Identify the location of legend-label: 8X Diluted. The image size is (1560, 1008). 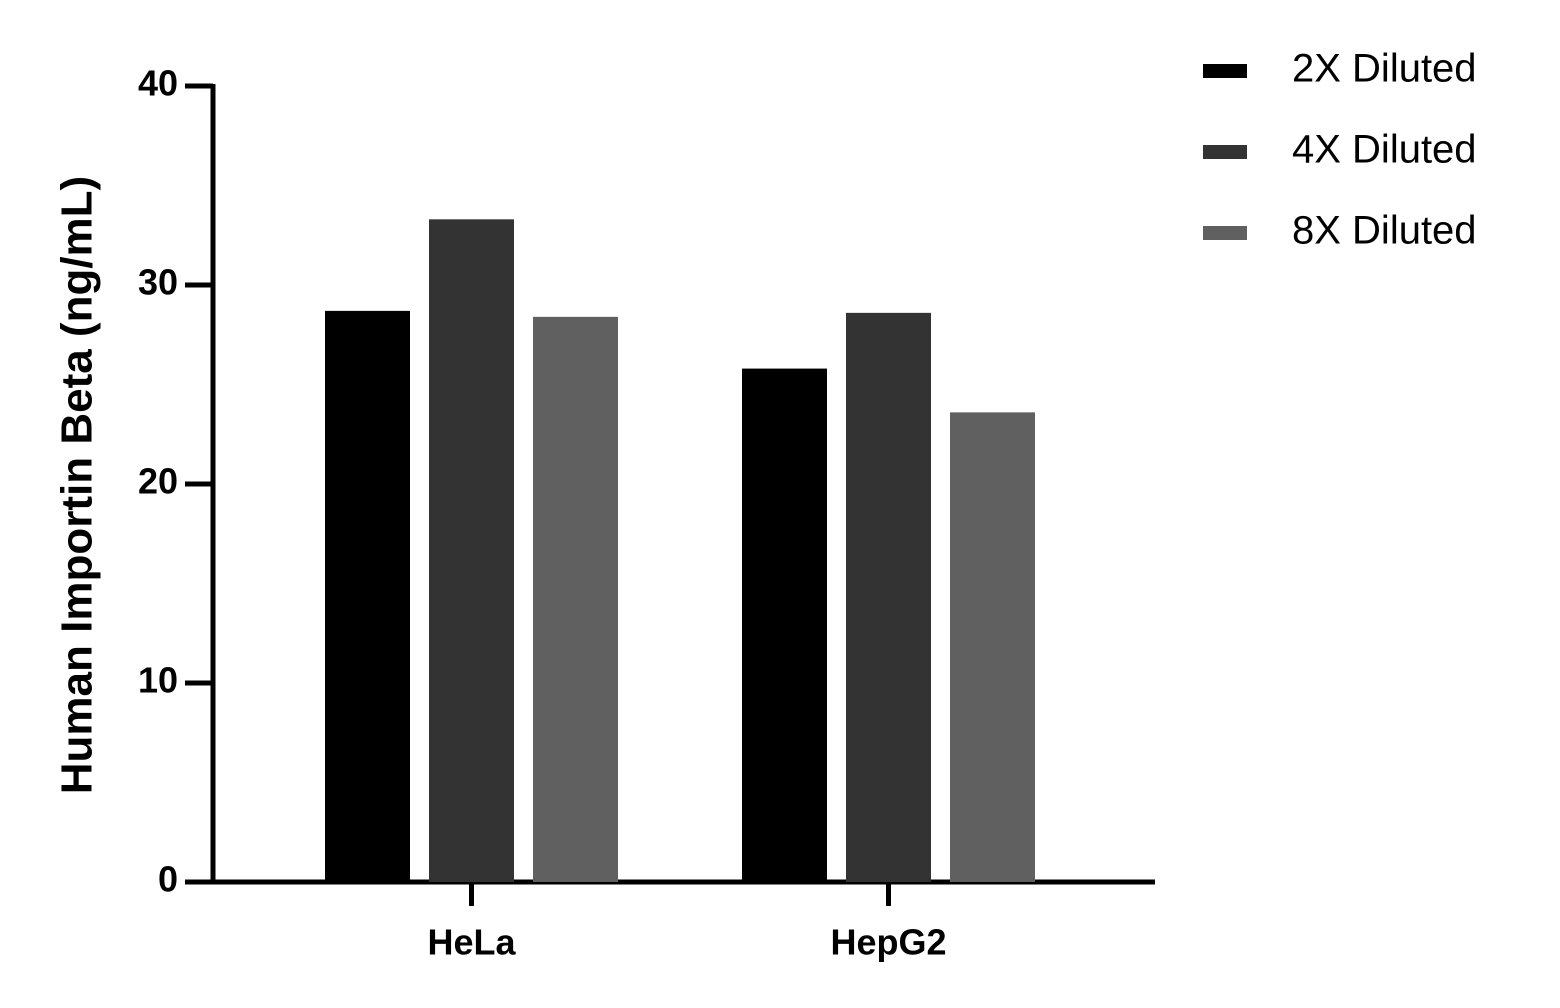
(1384, 231).